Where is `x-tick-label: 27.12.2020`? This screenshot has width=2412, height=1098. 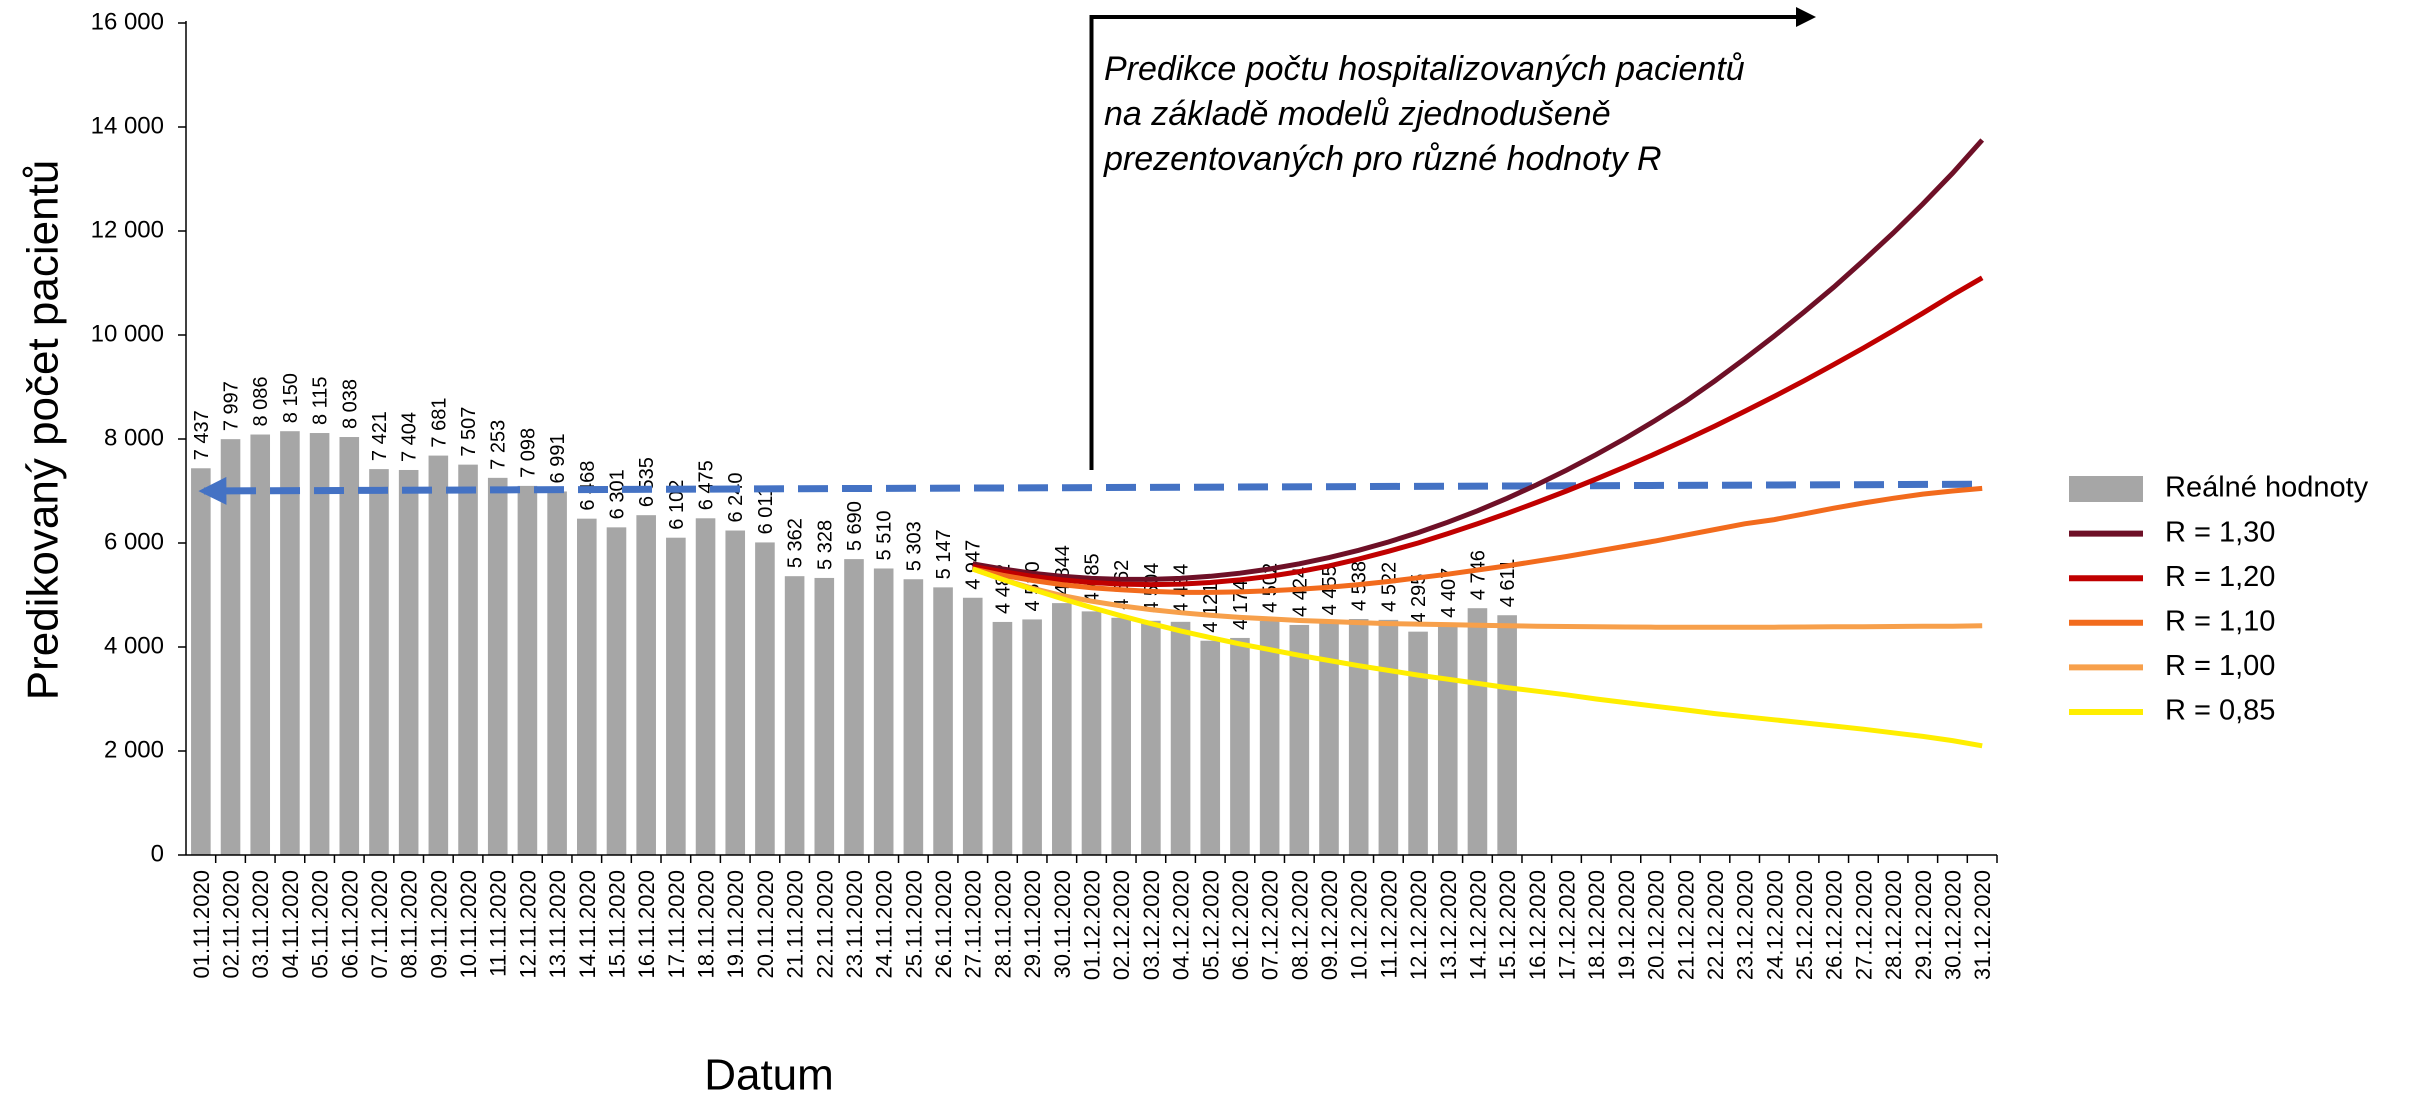
x-tick-label: 27.12.2020 is located at coordinates (1863, 925).